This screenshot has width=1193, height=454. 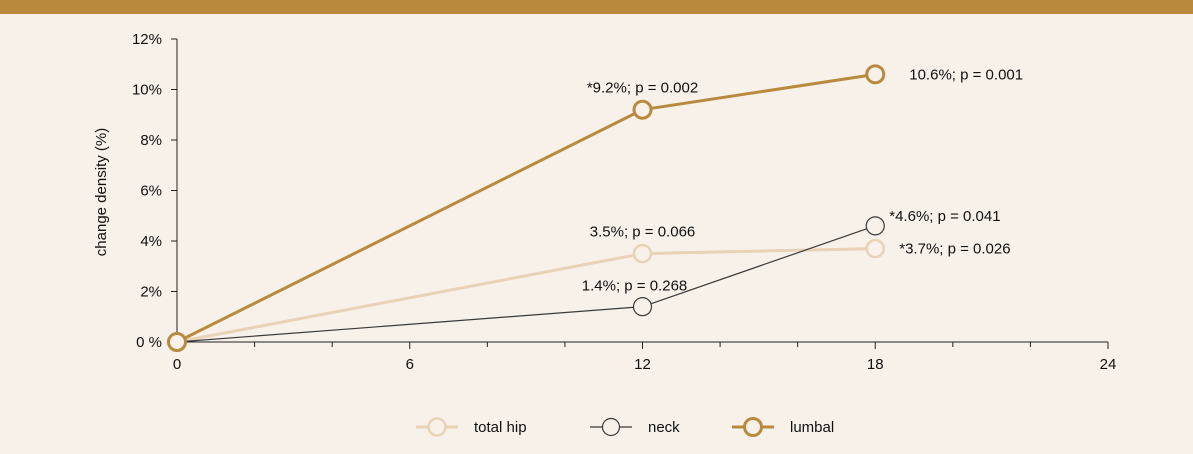 What do you see at coordinates (151, 292) in the screenshot?
I see `y-tick-label: 2%` at bounding box center [151, 292].